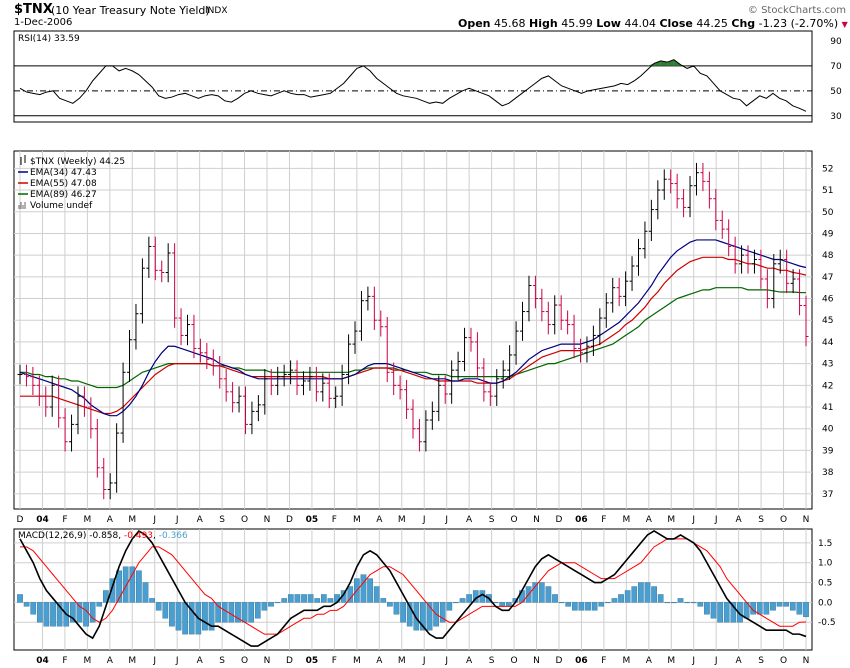 Image resolution: width=850 pixels, height=668 pixels. Describe the element at coordinates (827, 169) in the screenshot. I see `price-tick-label: 52` at that location.